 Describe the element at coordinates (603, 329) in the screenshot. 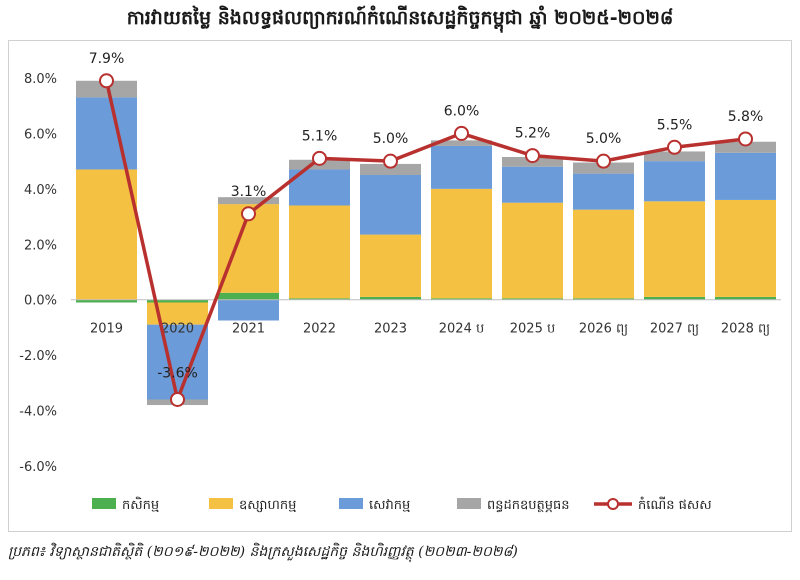

I see `x-tick-label: 2026 ព្យ` at that location.